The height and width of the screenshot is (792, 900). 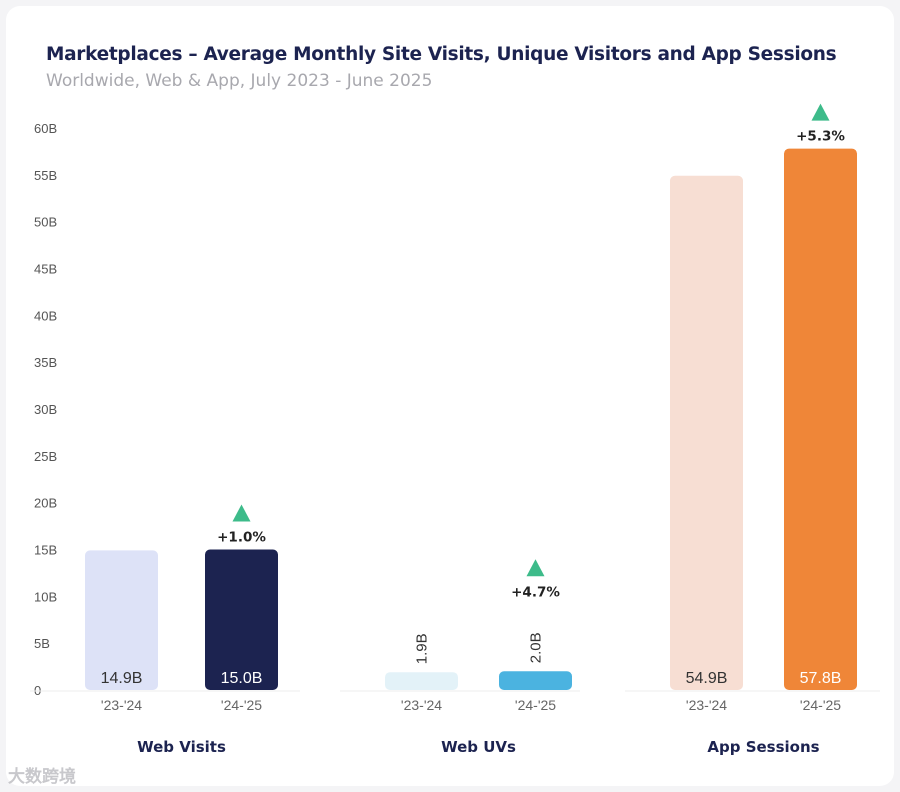 What do you see at coordinates (45, 128) in the screenshot?
I see `y-tick-label: 60B` at bounding box center [45, 128].